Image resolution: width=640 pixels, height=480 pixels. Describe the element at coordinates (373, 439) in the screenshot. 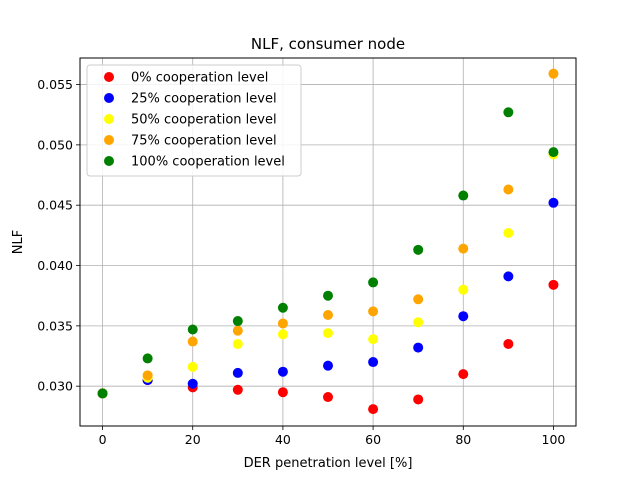

I see `x-tick-label: 60` at that location.